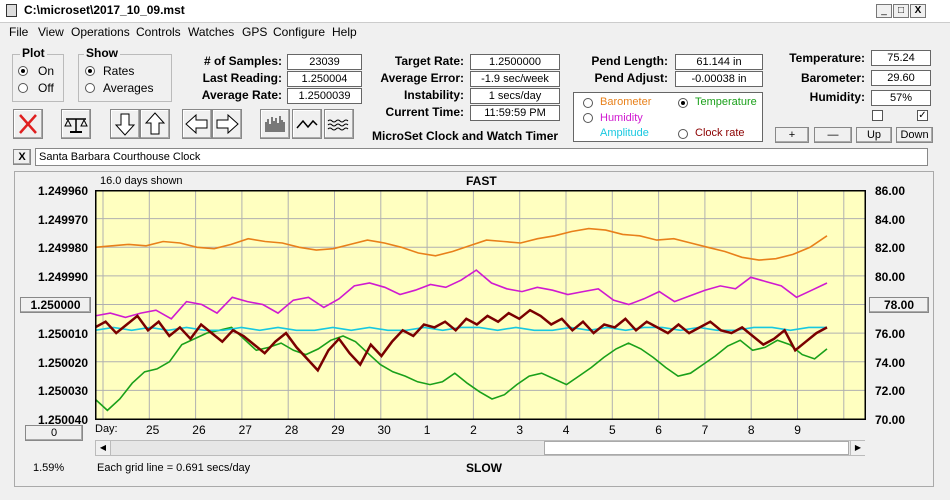 The height and width of the screenshot is (500, 950). I want to click on menu-watches: Watches, so click(211, 32).